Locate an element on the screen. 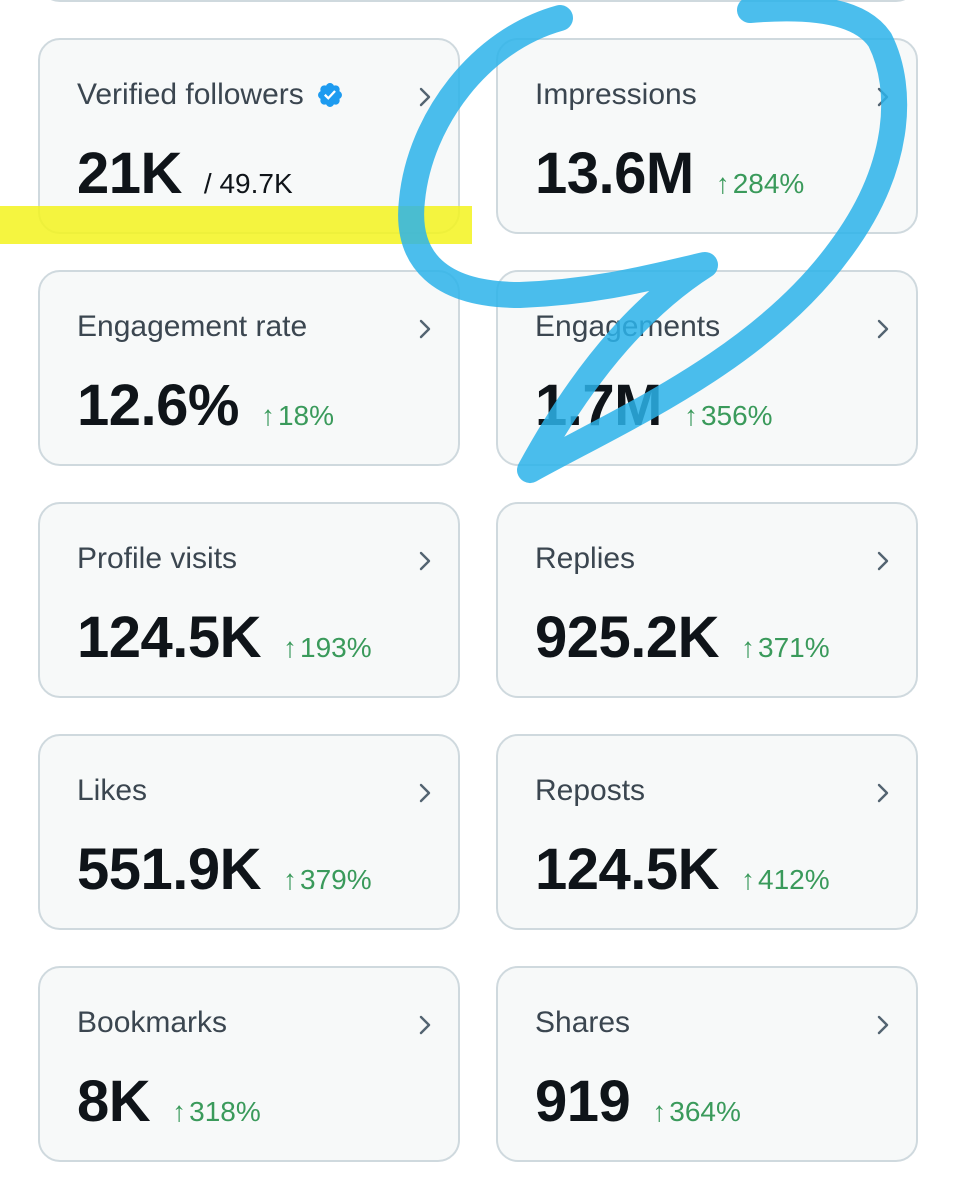 This screenshot has height=1199, width=956. card-label-text: Impressions is located at coordinates (616, 94).